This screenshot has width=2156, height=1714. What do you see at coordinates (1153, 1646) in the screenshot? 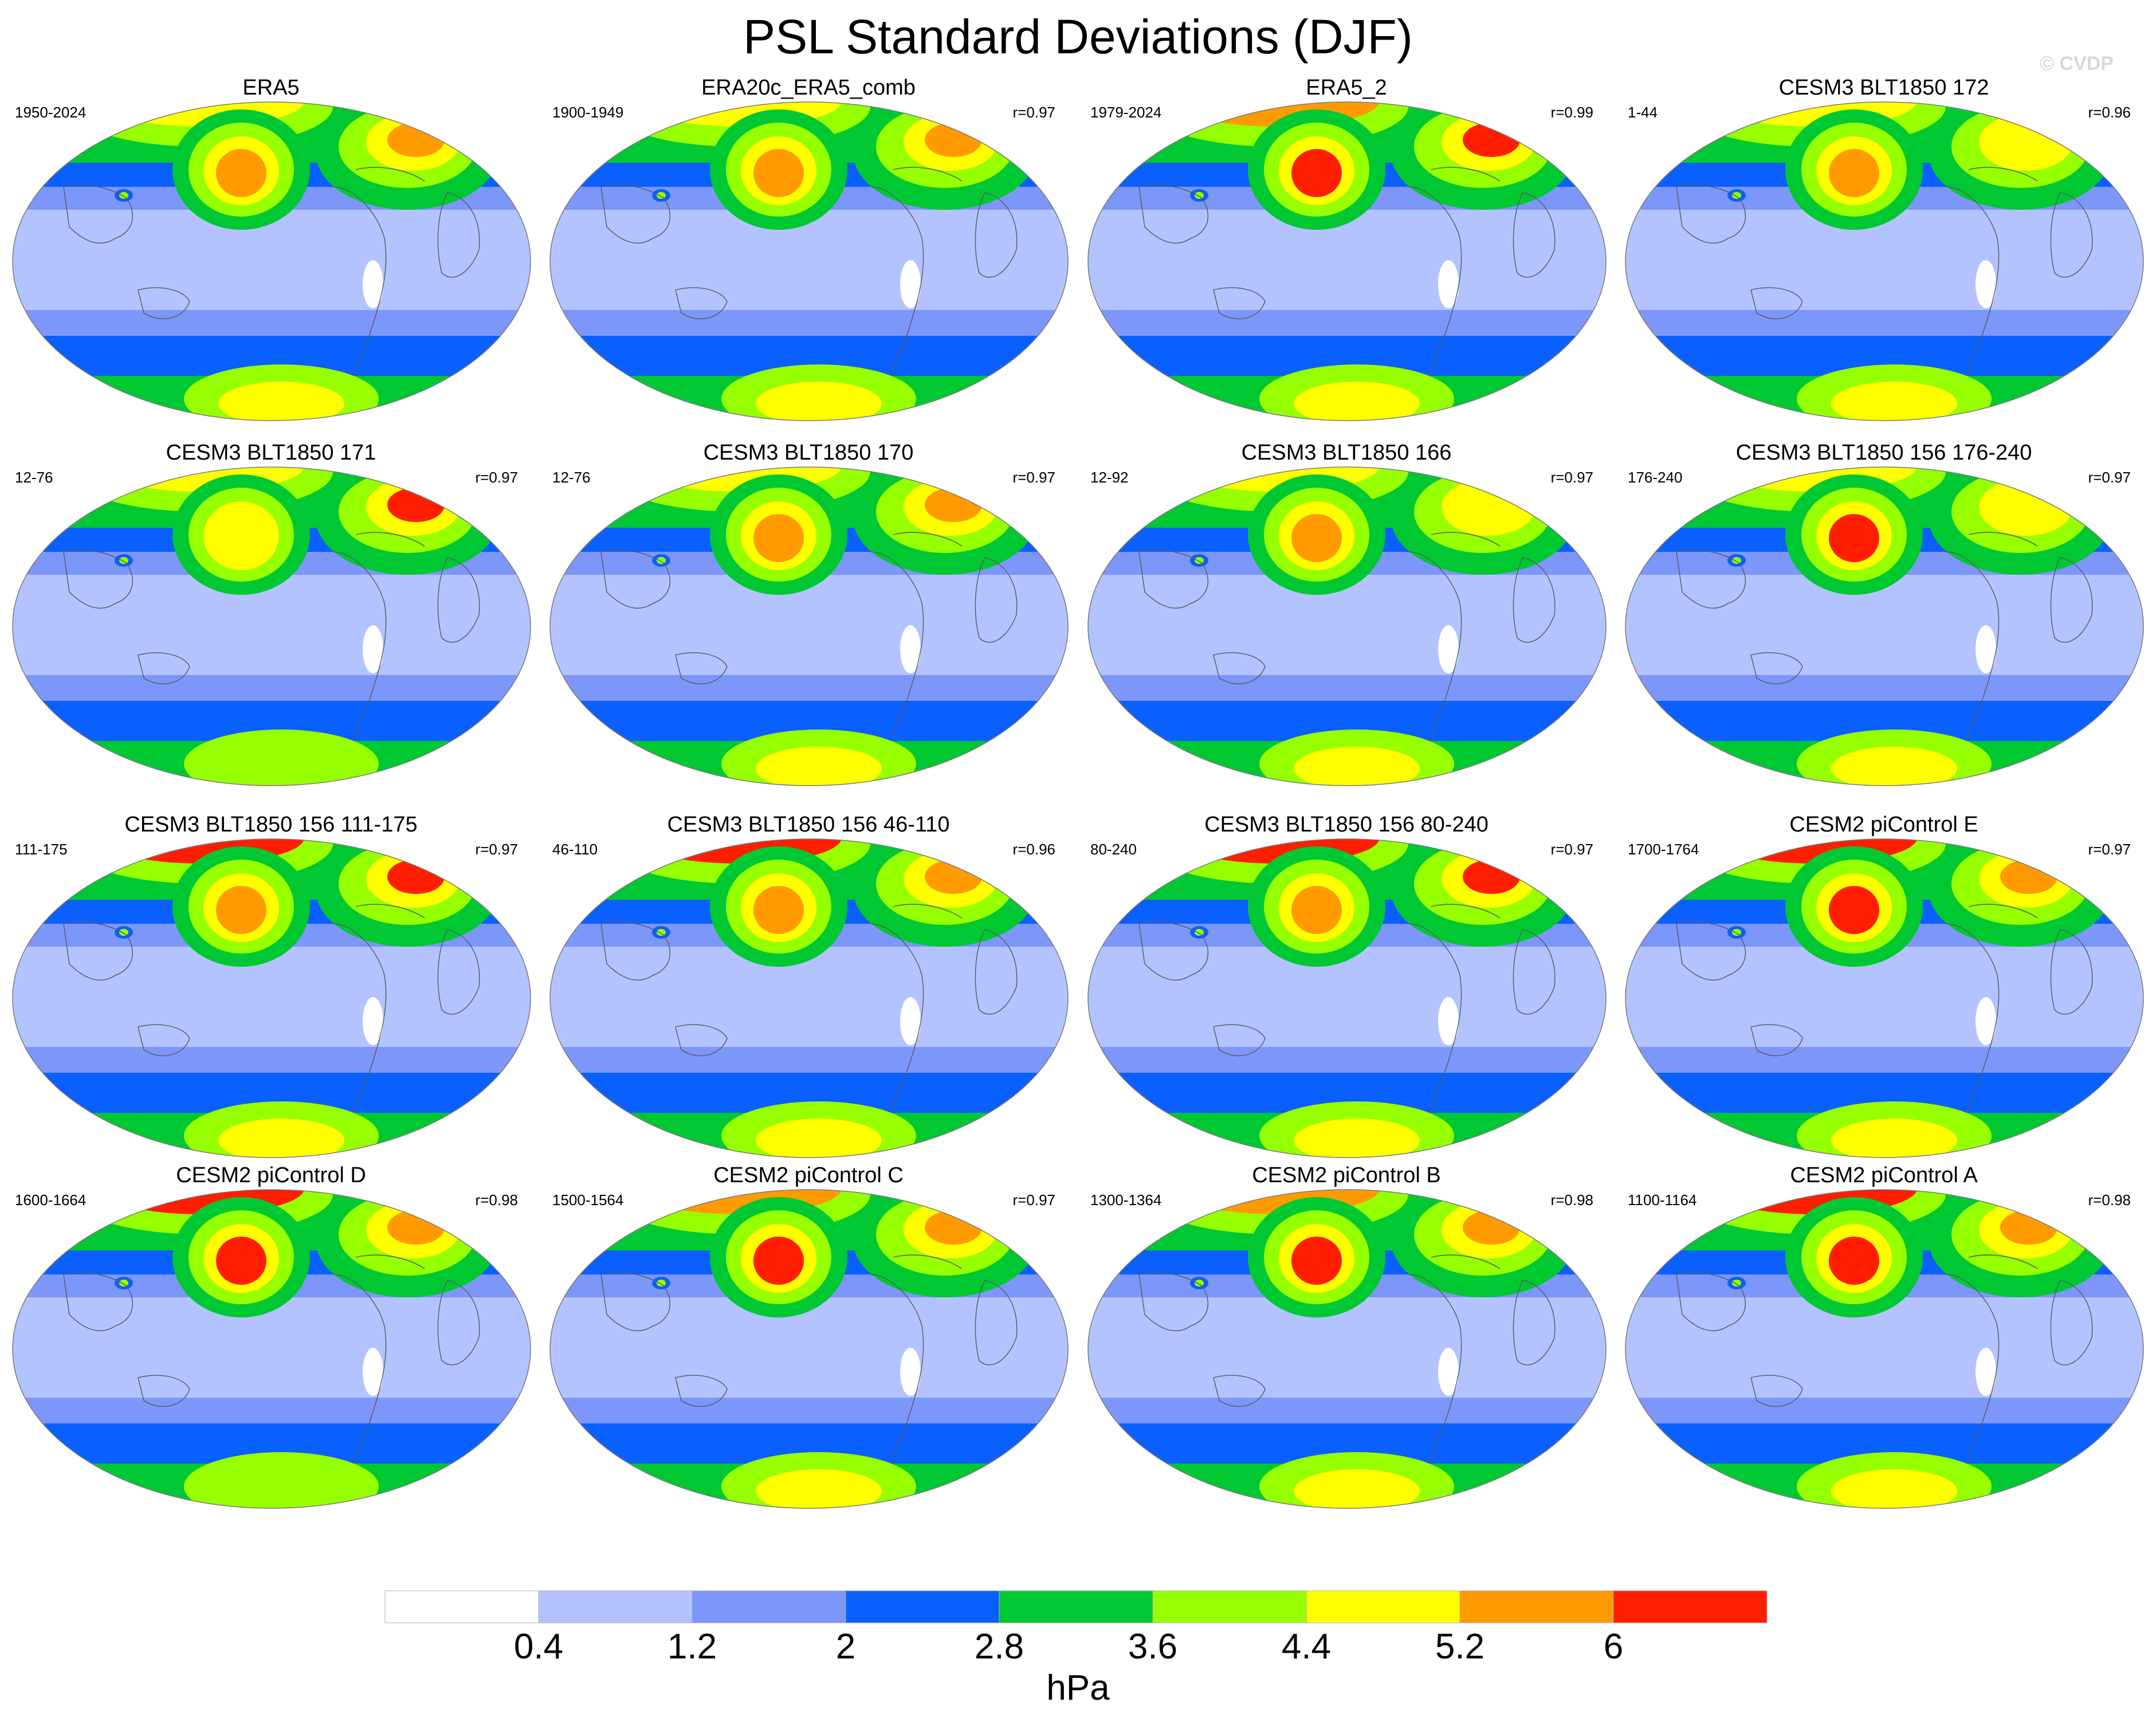
I see `colorbar-tick-label: 3.6` at bounding box center [1153, 1646].